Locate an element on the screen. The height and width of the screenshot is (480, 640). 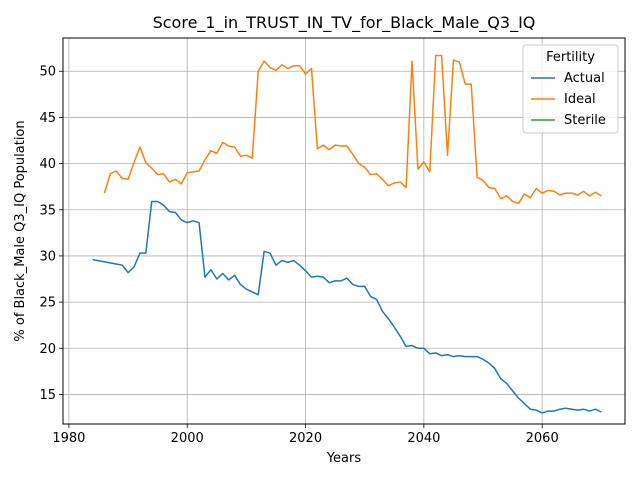
legend-label-ideal: Ideal is located at coordinates (580, 99).